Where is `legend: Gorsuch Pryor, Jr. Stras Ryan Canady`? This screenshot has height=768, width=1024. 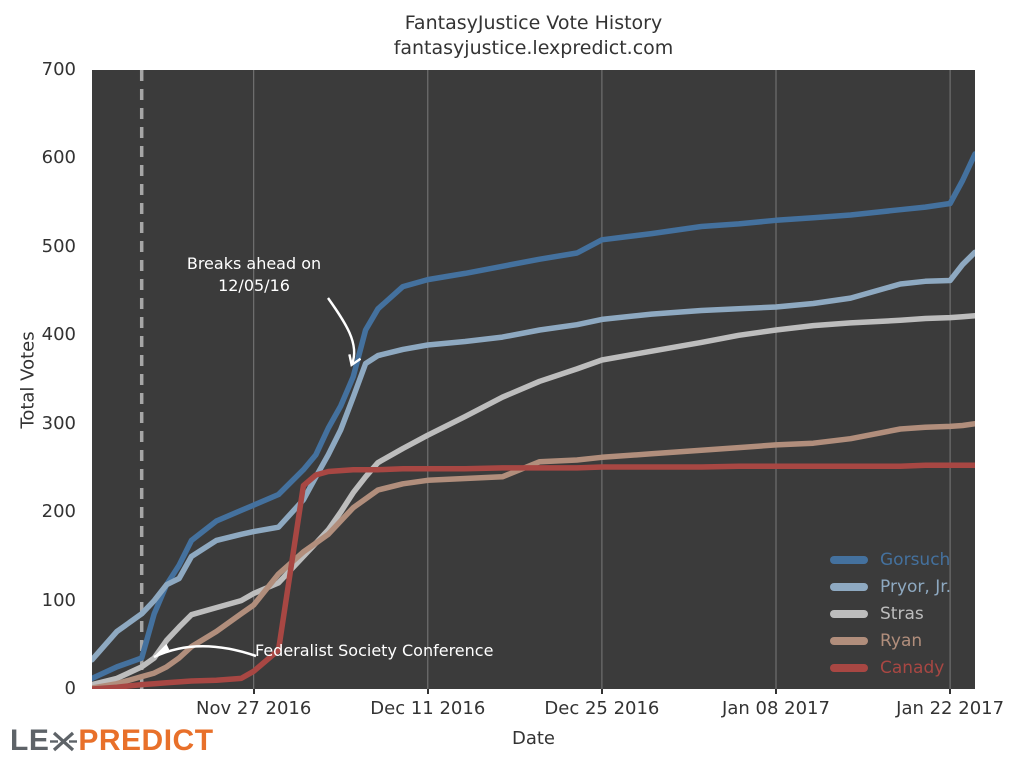 legend: Gorsuch Pryor, Jr. Stras Ryan Canady is located at coordinates (890, 613).